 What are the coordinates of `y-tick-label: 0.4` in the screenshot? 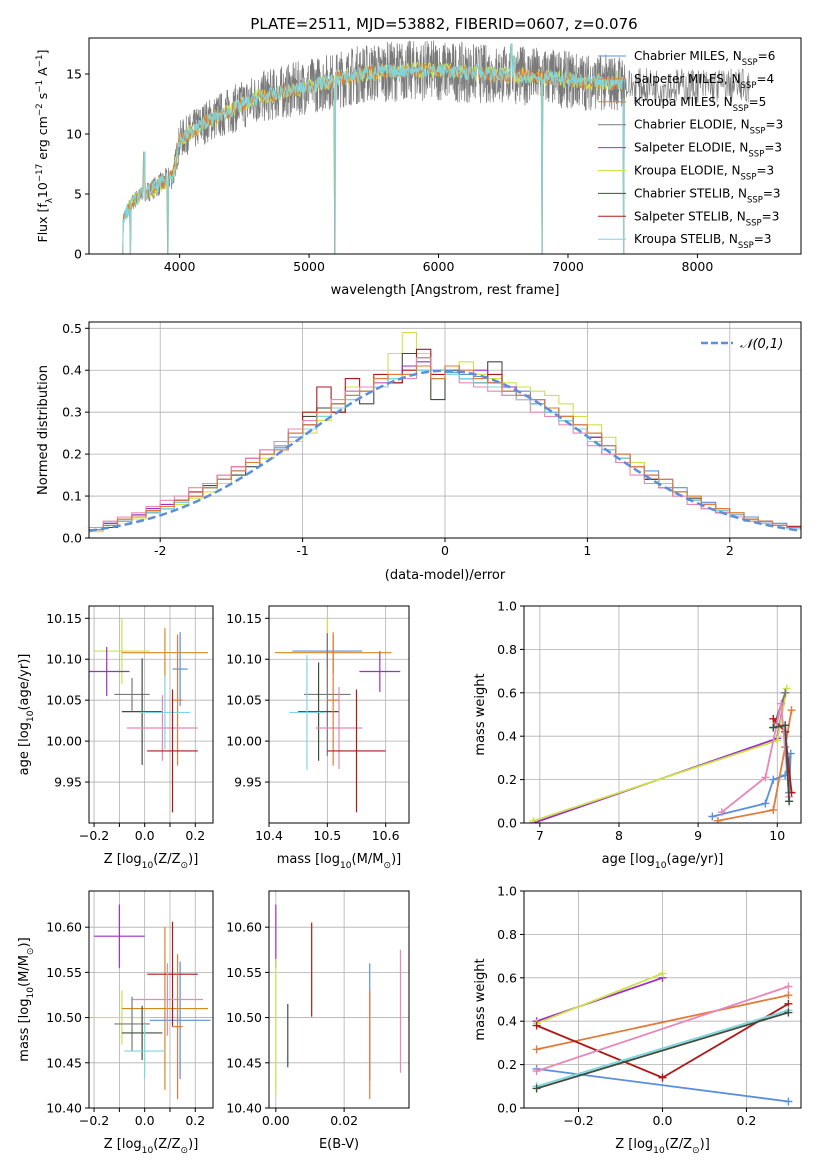 It's located at (72, 370).